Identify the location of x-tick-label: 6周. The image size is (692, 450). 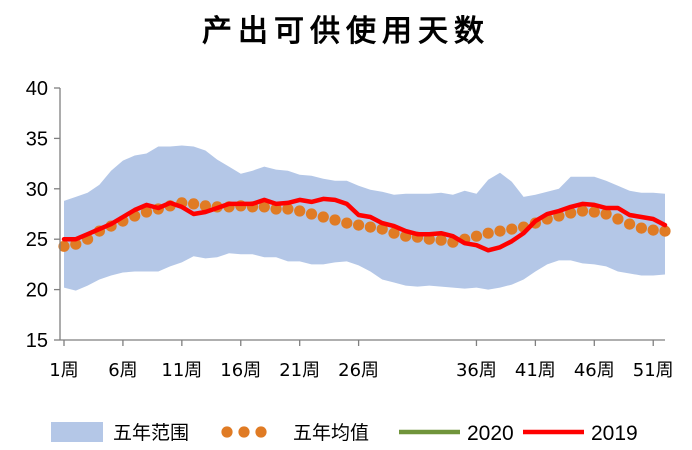
(122, 370).